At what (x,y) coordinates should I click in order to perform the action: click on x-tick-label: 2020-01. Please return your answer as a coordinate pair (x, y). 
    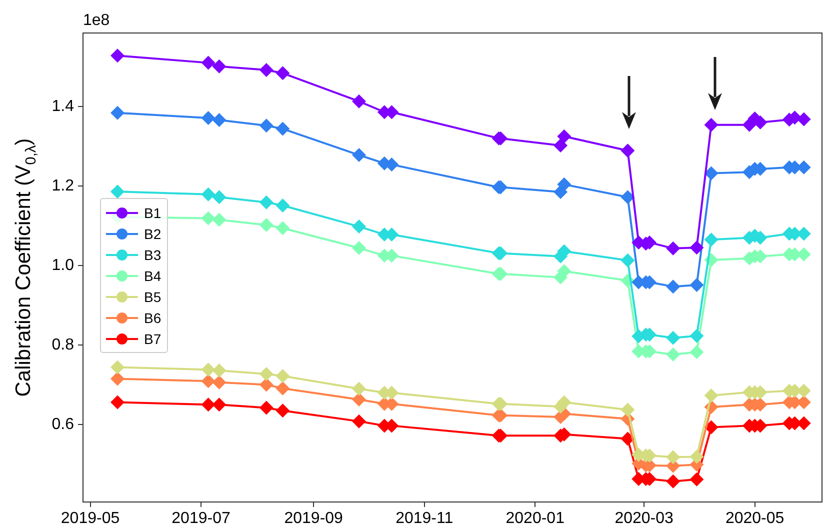
    Looking at the image, I should click on (535, 519).